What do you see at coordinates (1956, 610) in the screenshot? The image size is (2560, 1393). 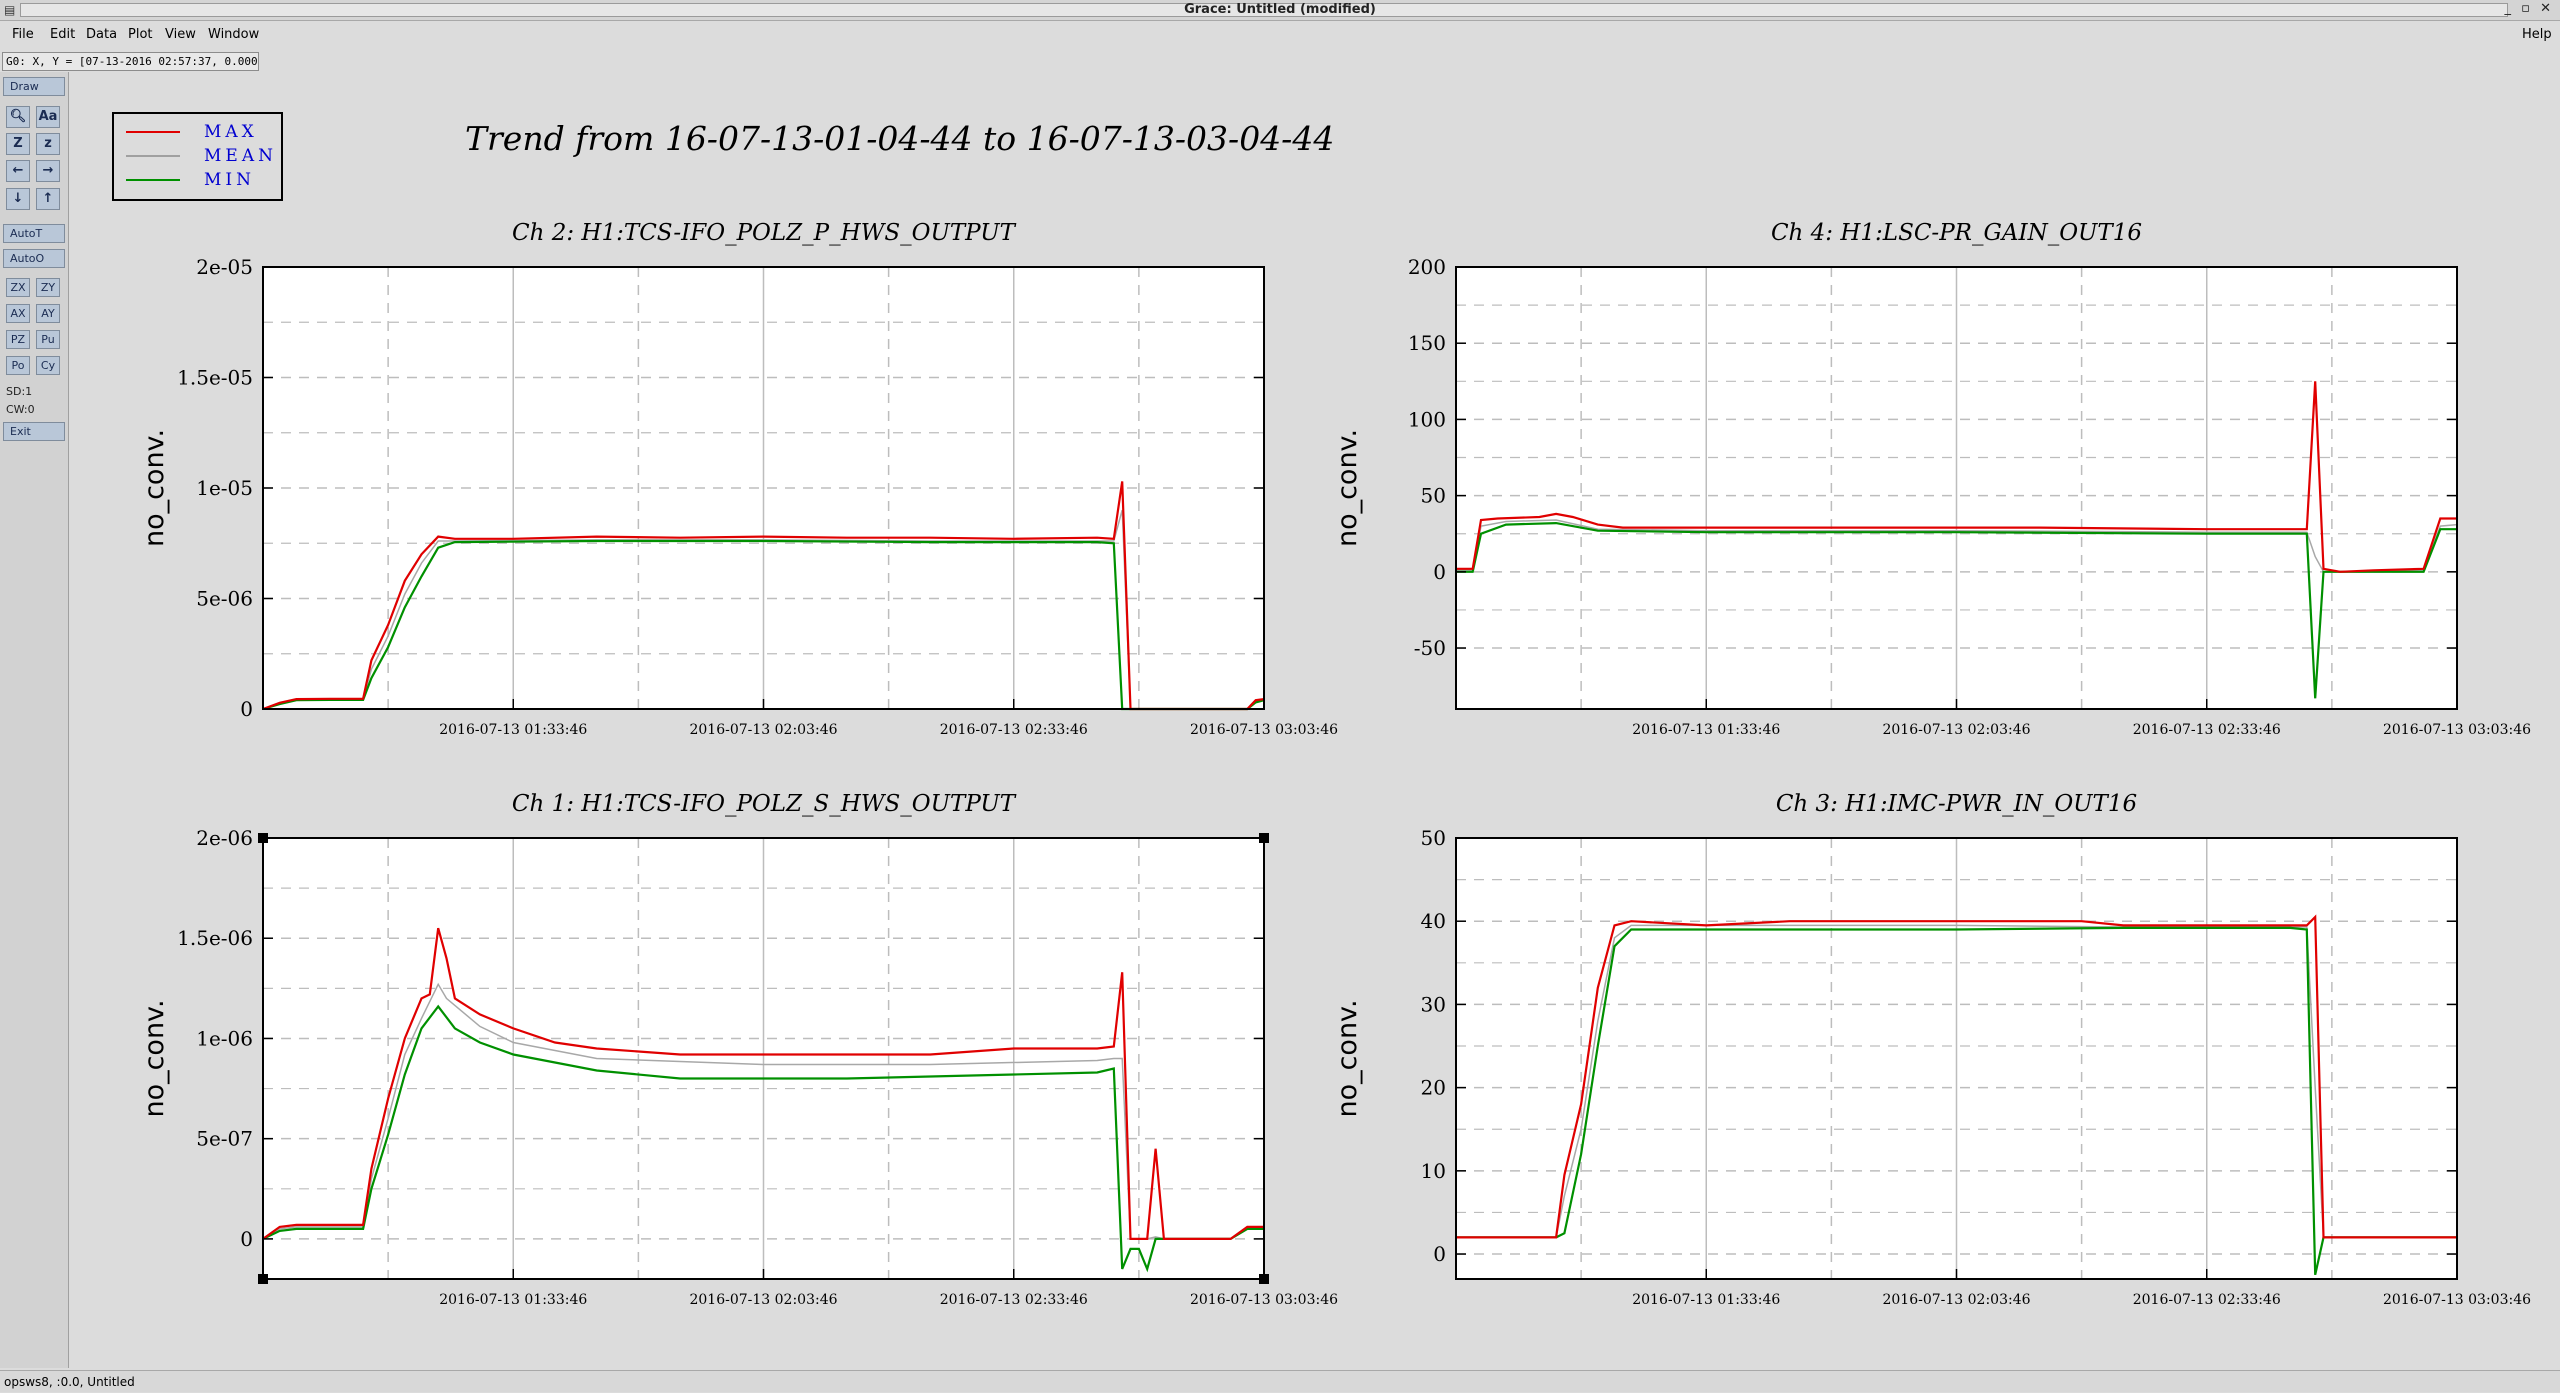 I see `chart2-series-min` at bounding box center [1956, 610].